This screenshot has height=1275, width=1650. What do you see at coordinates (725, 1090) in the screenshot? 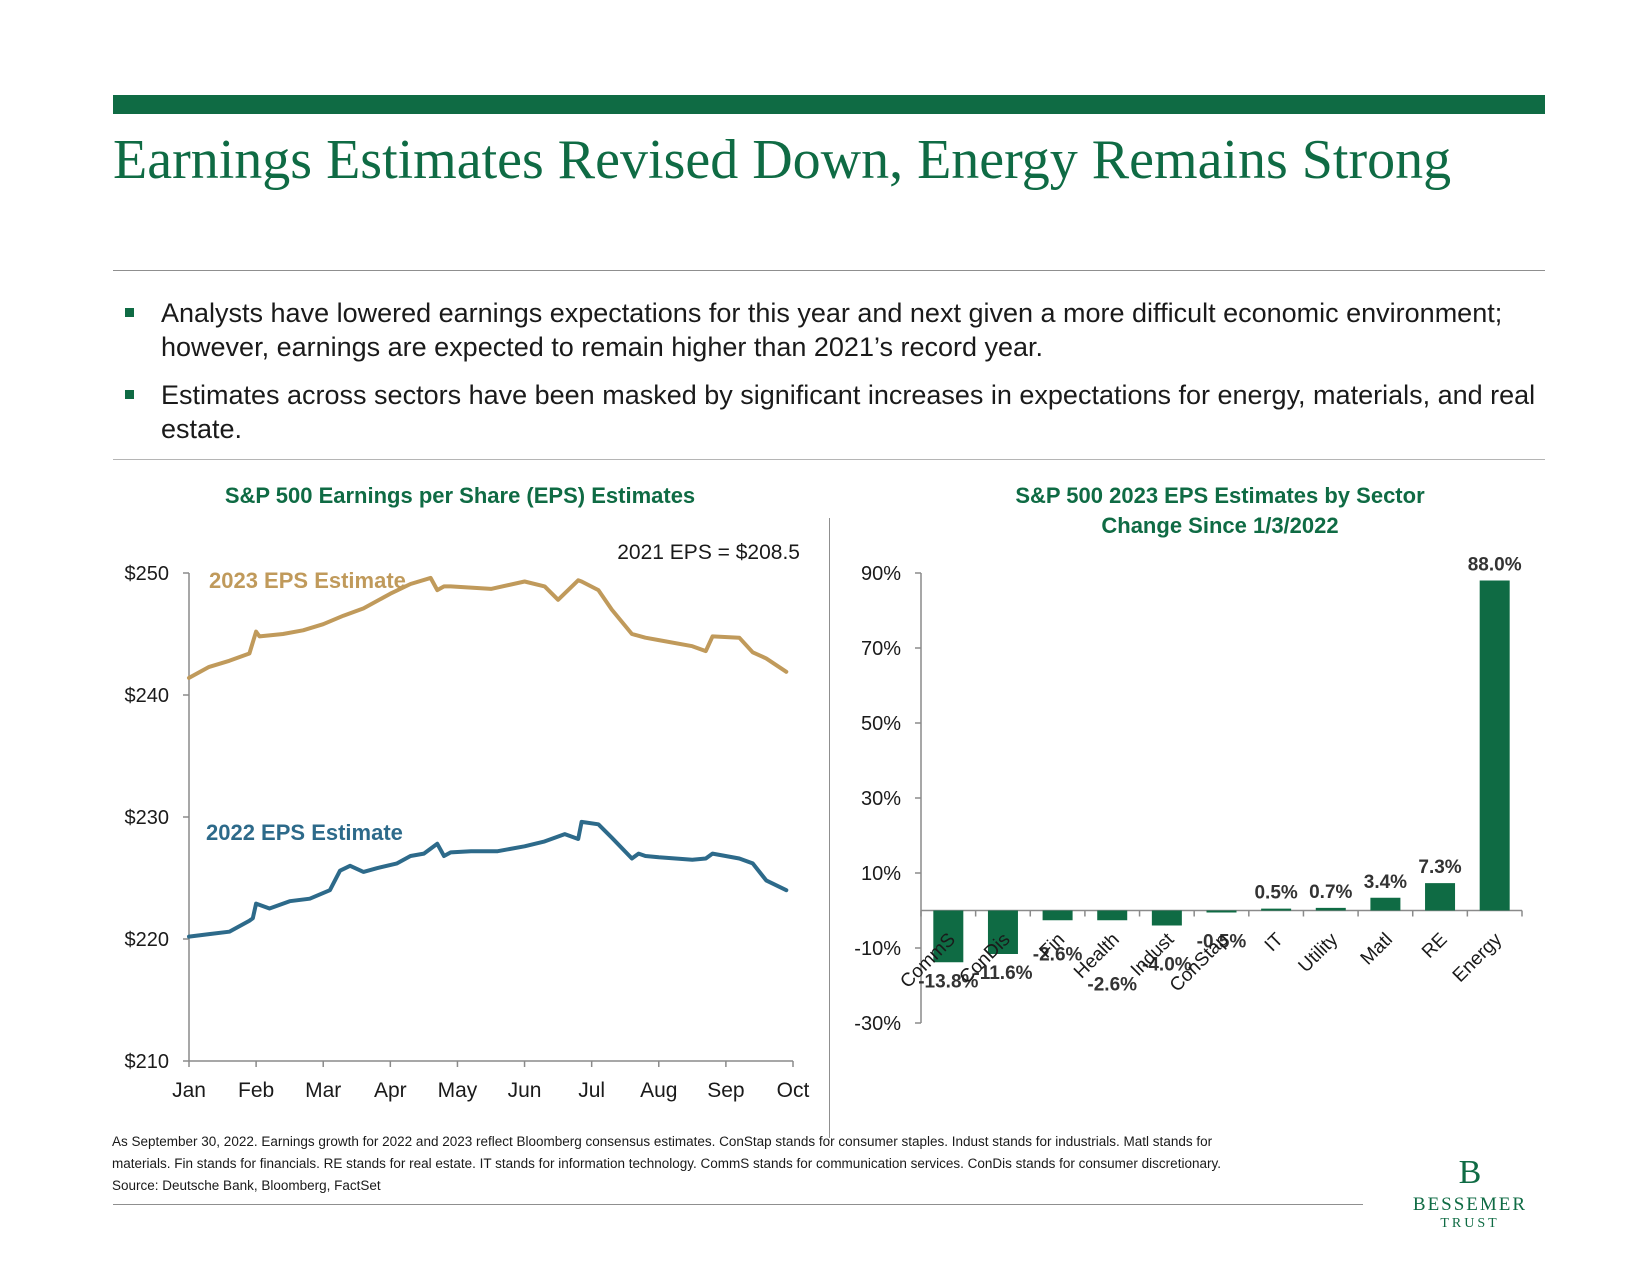
I see `x-tick-label: Sep` at bounding box center [725, 1090].